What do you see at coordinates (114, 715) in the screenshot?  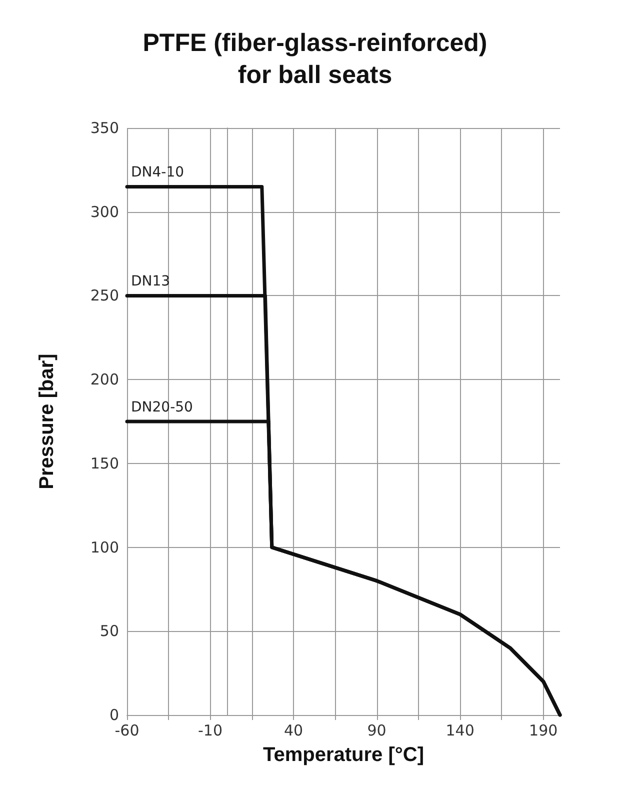 I see `y-tick-label: 0` at bounding box center [114, 715].